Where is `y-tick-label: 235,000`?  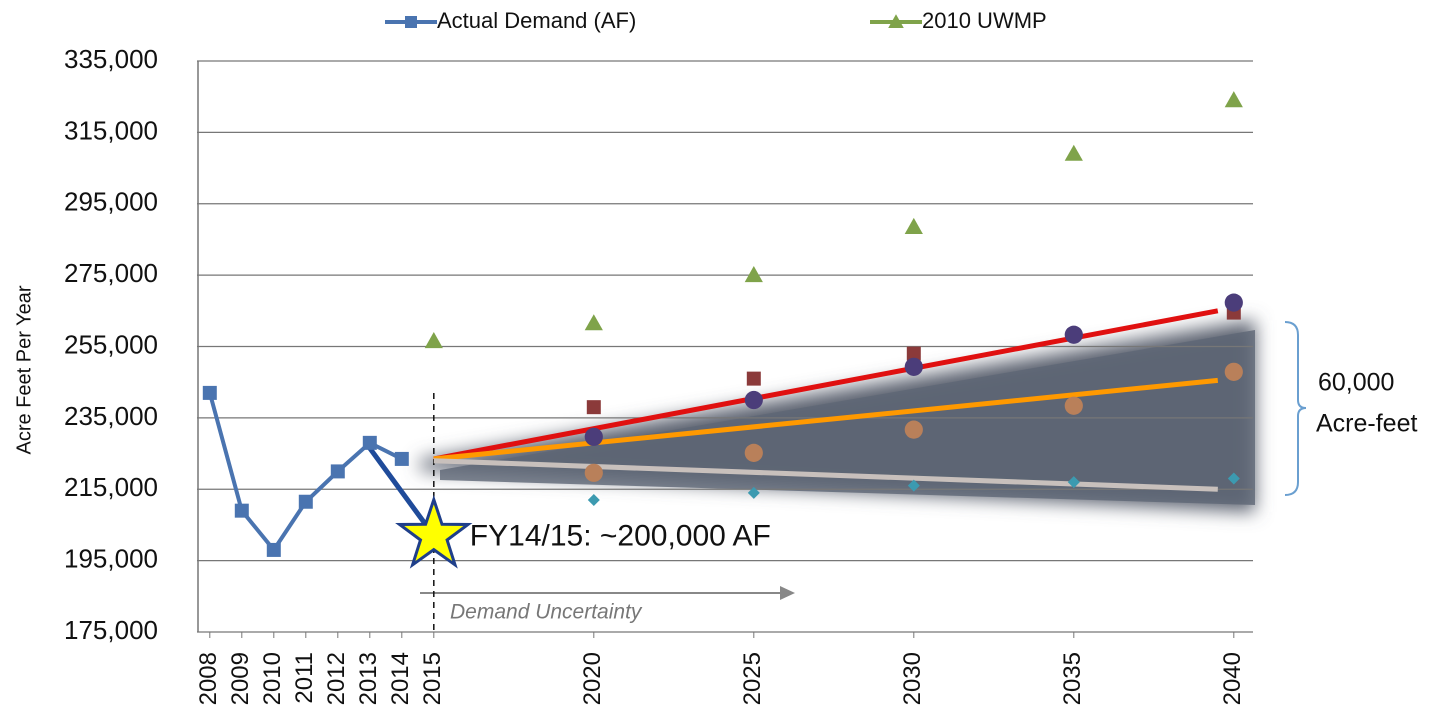 y-tick-label: 235,000 is located at coordinates (111, 416).